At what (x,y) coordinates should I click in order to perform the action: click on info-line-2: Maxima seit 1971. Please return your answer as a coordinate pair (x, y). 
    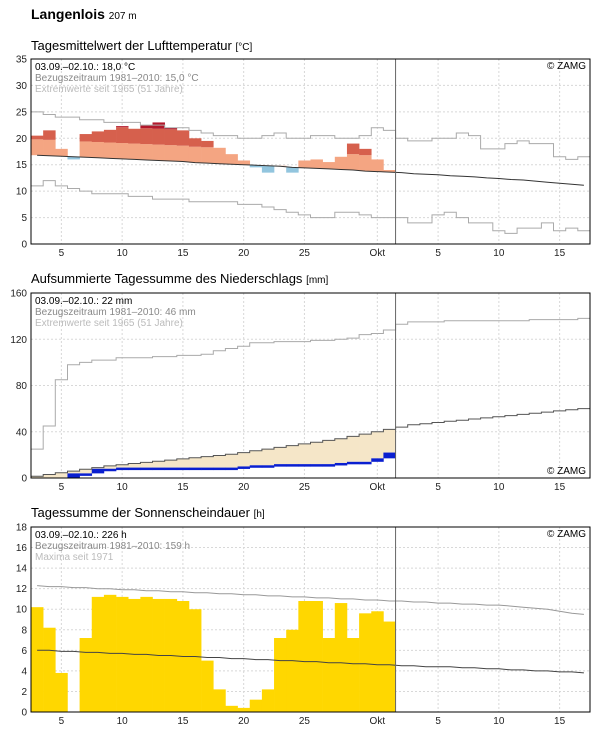
    Looking at the image, I should click on (74, 557).